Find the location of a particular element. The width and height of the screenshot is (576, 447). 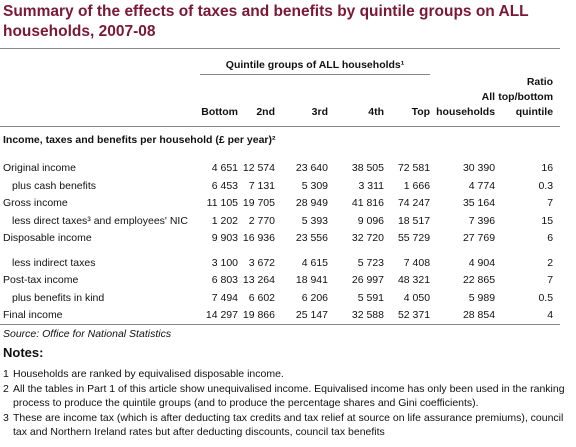

cell-value: 30 390 is located at coordinates (479, 168).